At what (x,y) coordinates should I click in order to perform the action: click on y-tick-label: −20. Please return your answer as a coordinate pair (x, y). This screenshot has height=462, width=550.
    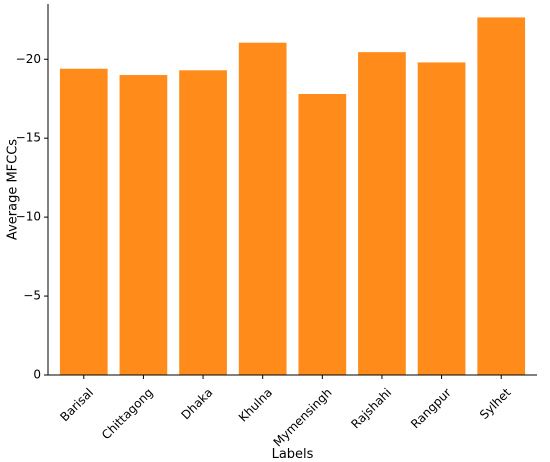
    Looking at the image, I should click on (28, 59).